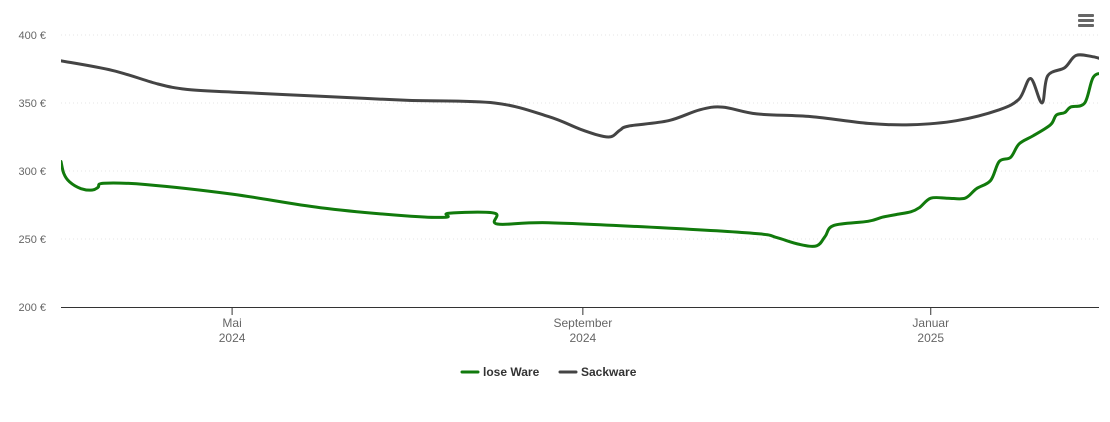 This screenshot has height=422, width=1110. What do you see at coordinates (548, 372) in the screenshot?
I see `legend: lose Ware Sackware` at bounding box center [548, 372].